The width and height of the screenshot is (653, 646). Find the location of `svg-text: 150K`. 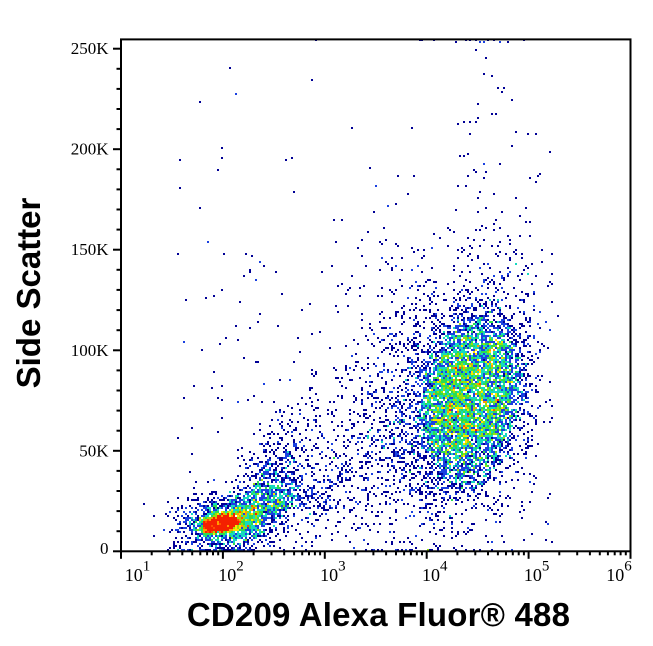

svg-text: 150K is located at coordinates (90, 249).